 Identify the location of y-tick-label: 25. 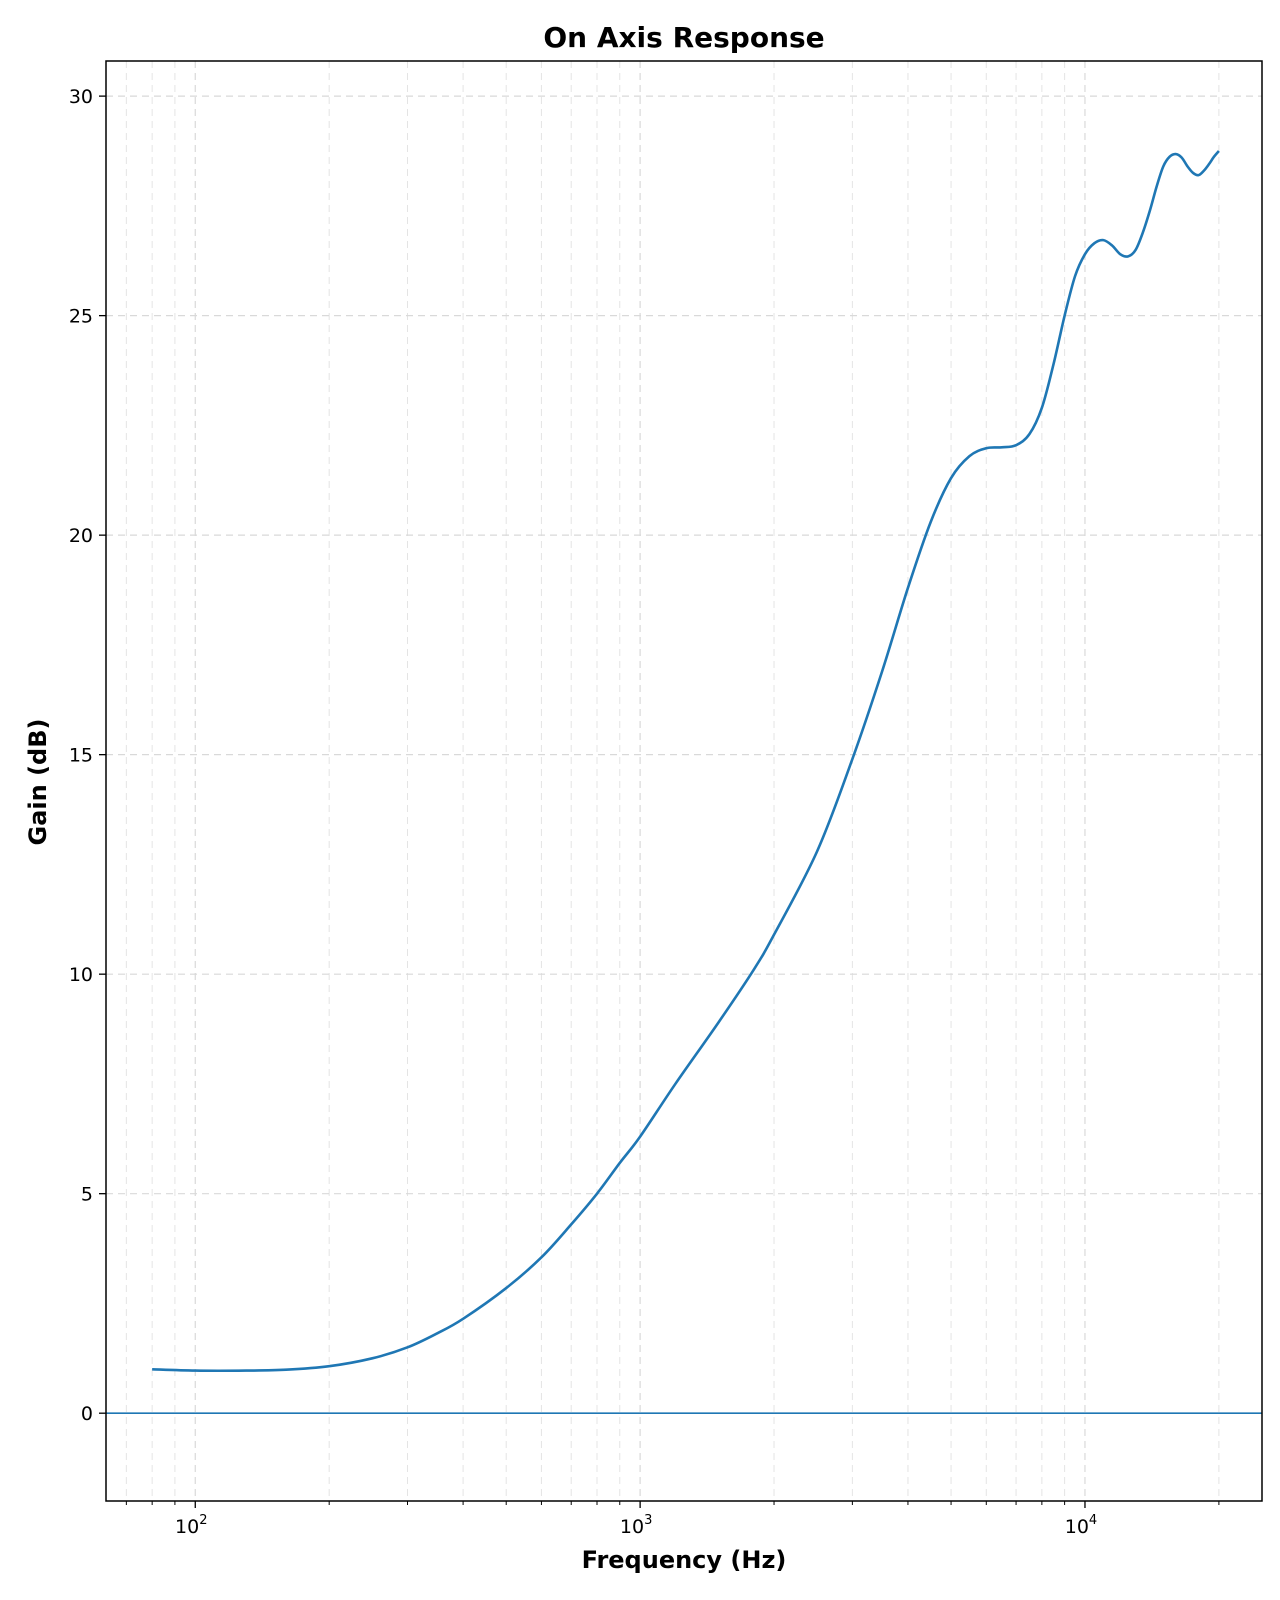
(81, 317).